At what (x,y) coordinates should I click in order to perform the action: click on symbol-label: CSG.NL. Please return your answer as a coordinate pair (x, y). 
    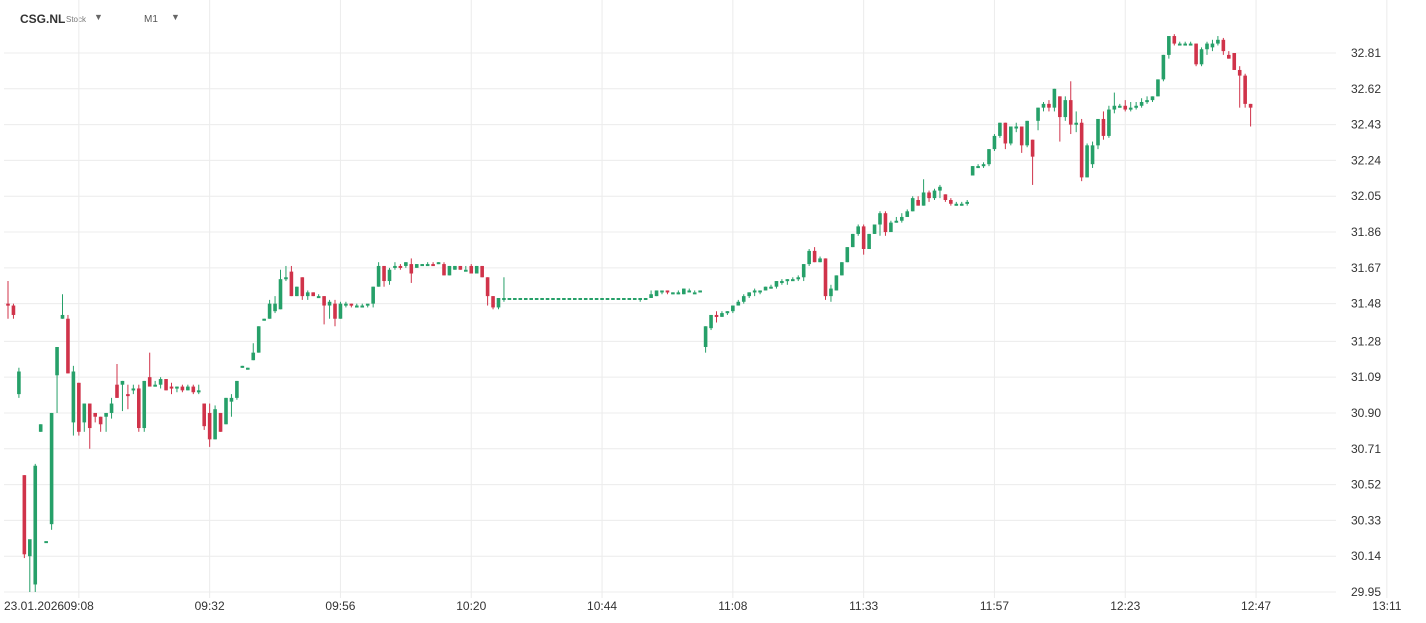
    Looking at the image, I should click on (43, 19).